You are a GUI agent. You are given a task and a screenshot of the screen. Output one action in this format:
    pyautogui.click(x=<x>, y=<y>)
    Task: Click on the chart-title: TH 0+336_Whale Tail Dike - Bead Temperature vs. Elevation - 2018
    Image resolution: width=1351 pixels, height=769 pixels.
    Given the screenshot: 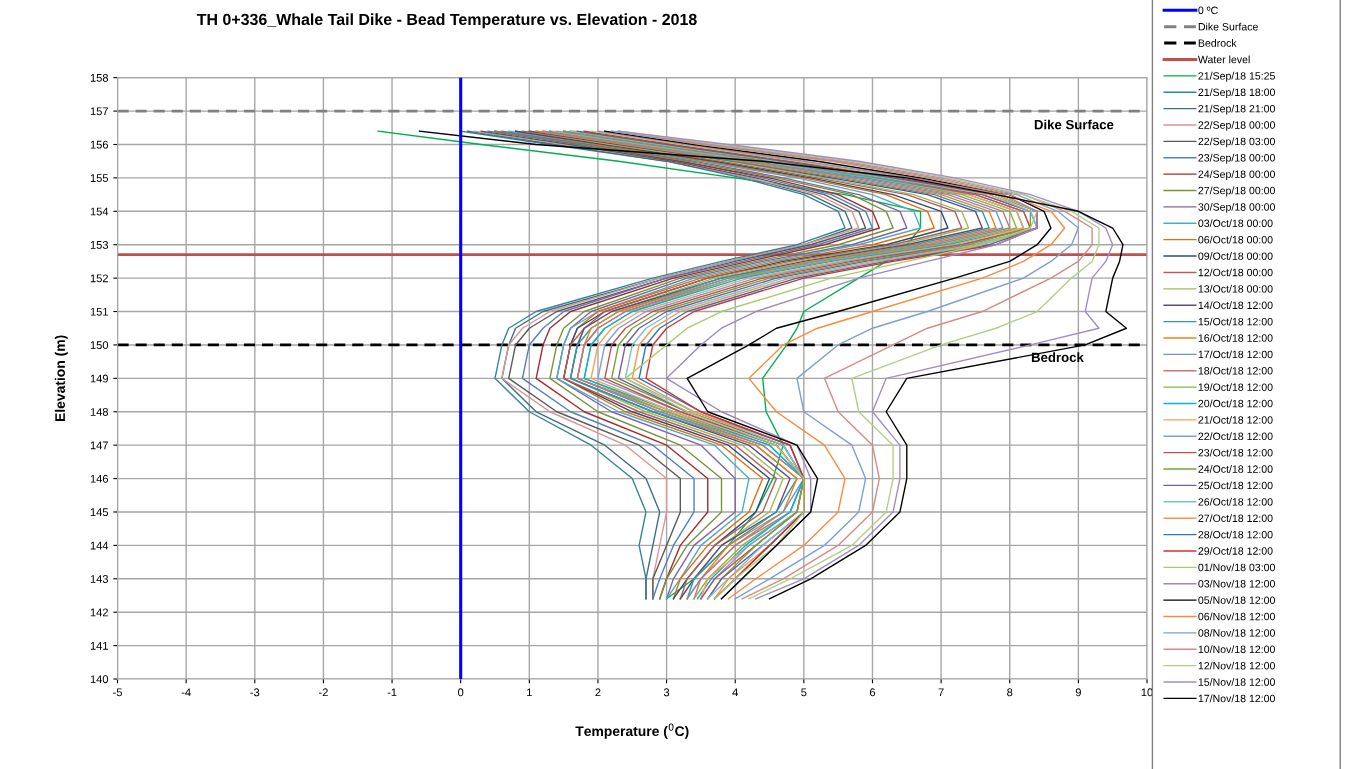 What is the action you would take?
    pyautogui.click(x=446, y=21)
    